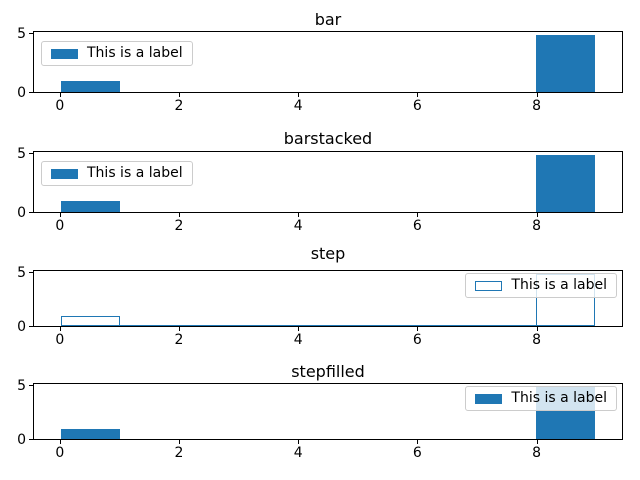  I want to click on subplot-title-stepfilled: stepfilled, so click(328, 371).